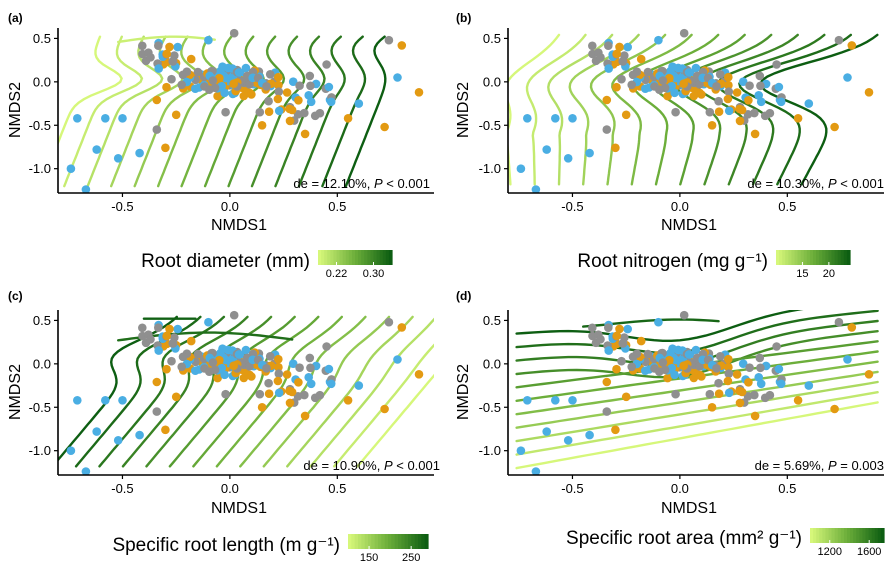 This screenshot has height=577, width=895. Describe the element at coordinates (802, 274) in the screenshot. I see `panel-b-colorbar-tick-label: 15` at that location.